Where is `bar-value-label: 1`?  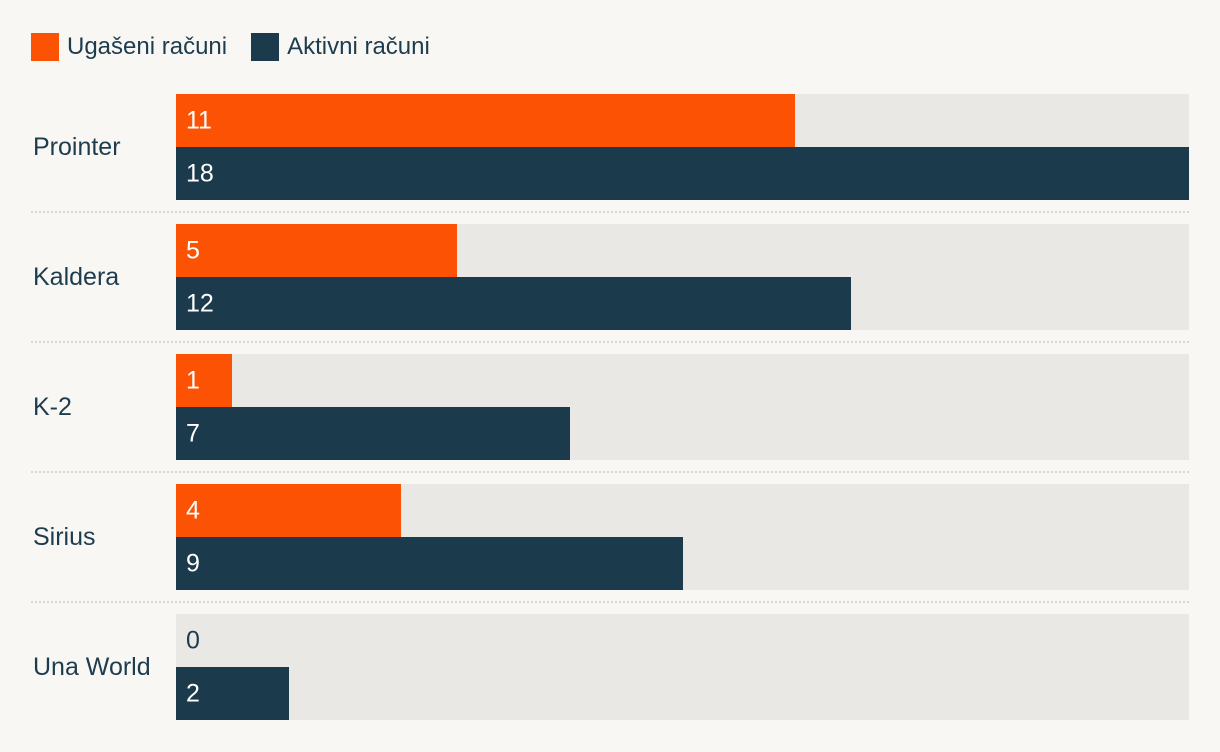
bar-value-label: 1 is located at coordinates (193, 380).